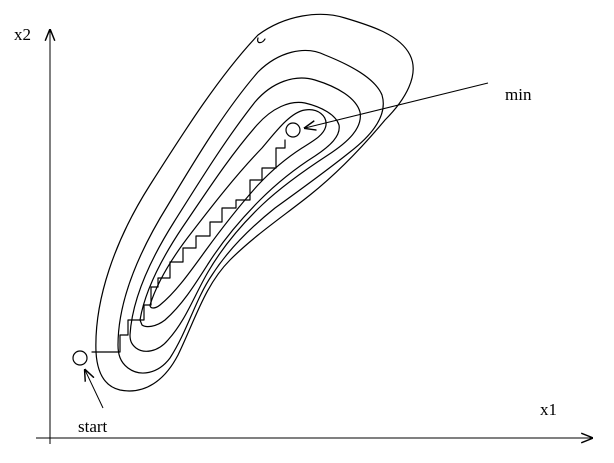 The height and width of the screenshot is (463, 614). What do you see at coordinates (261, 40) in the screenshot?
I see `contour-line-1-kink` at bounding box center [261, 40].